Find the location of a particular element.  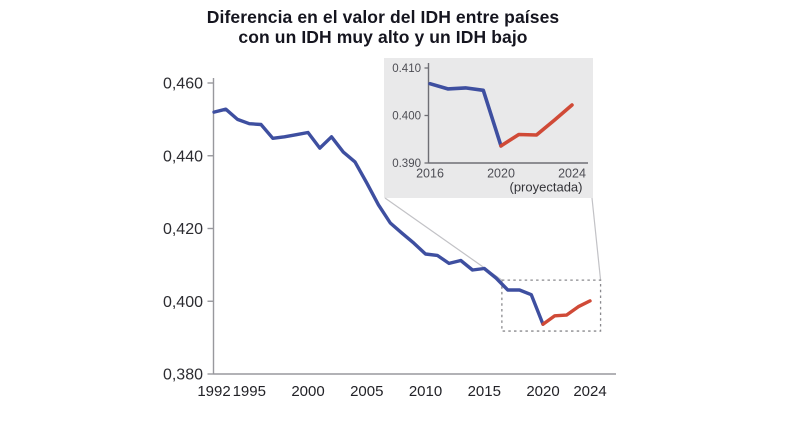

inset-panel is located at coordinates (488, 128).